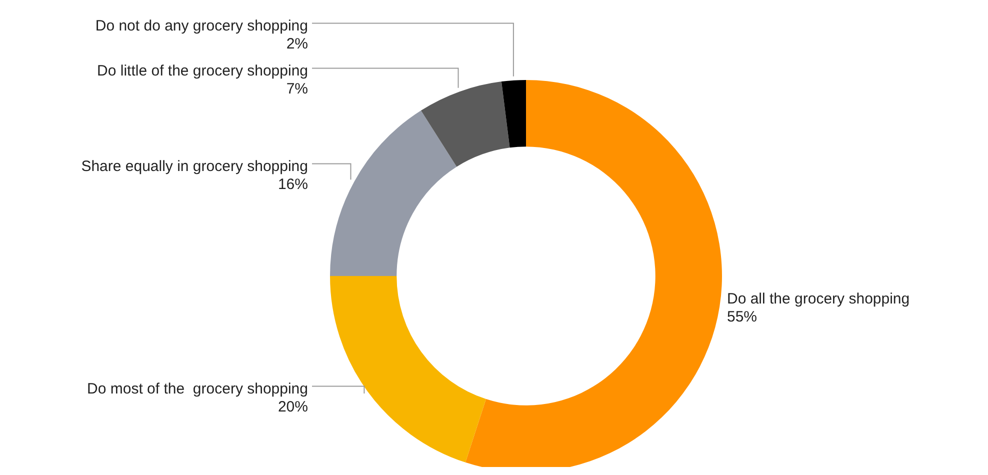 The image size is (988, 475). Describe the element at coordinates (201, 25) in the screenshot. I see `slice-label: Do not do any grocery shopping` at that location.